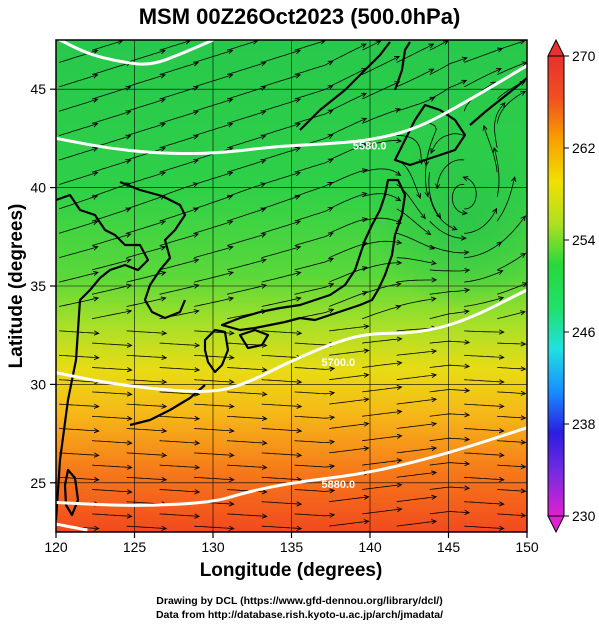 The width and height of the screenshot is (599, 625). Describe the element at coordinates (527, 547) in the screenshot. I see `x-tick-label: 150` at that location.